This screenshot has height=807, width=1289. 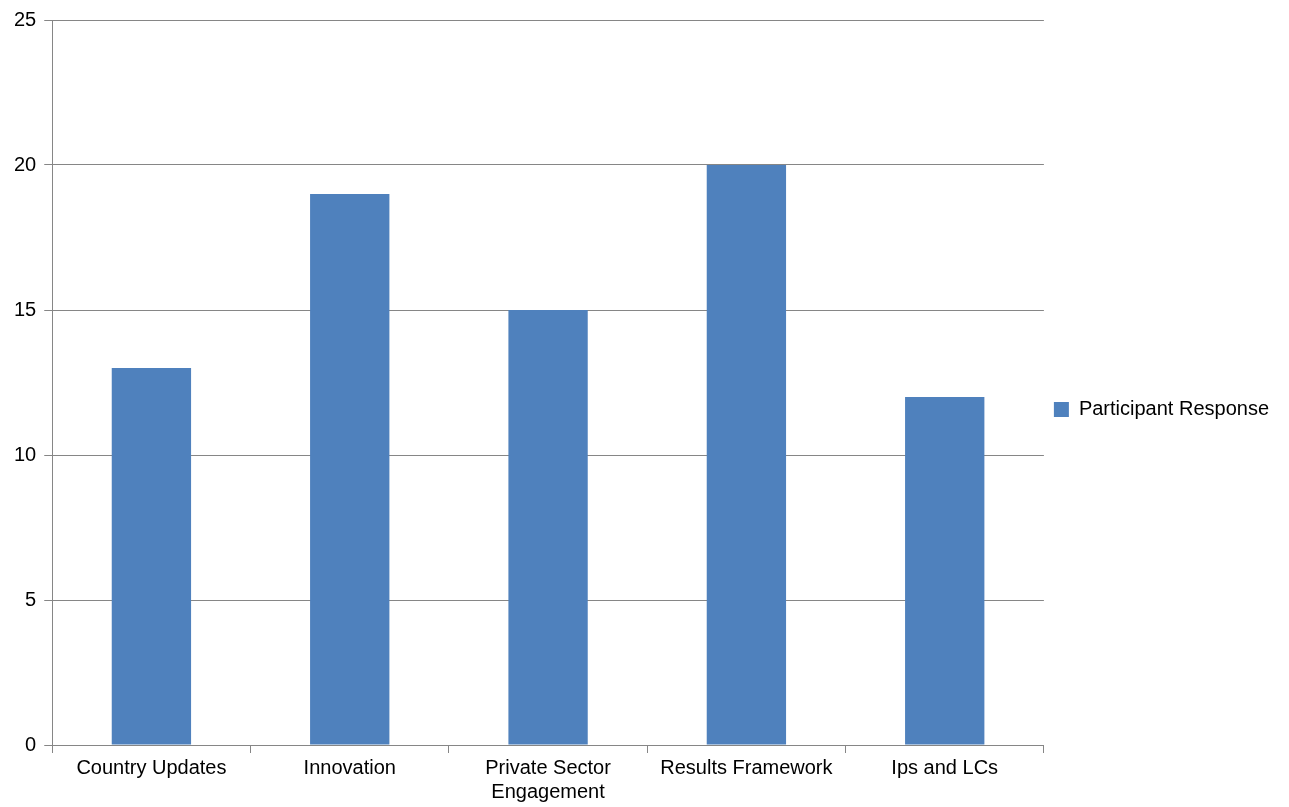 What do you see at coordinates (548, 778) in the screenshot?
I see `x-tick-label: Private Sector Engagement` at bounding box center [548, 778].